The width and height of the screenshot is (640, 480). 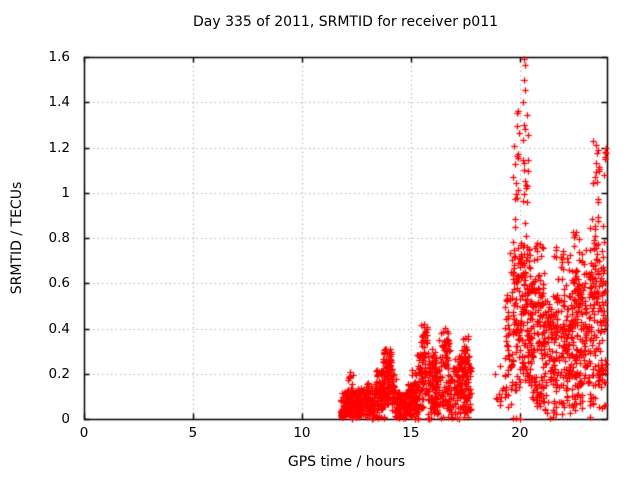 I want to click on x-tick-label: 0, so click(x=84, y=433).